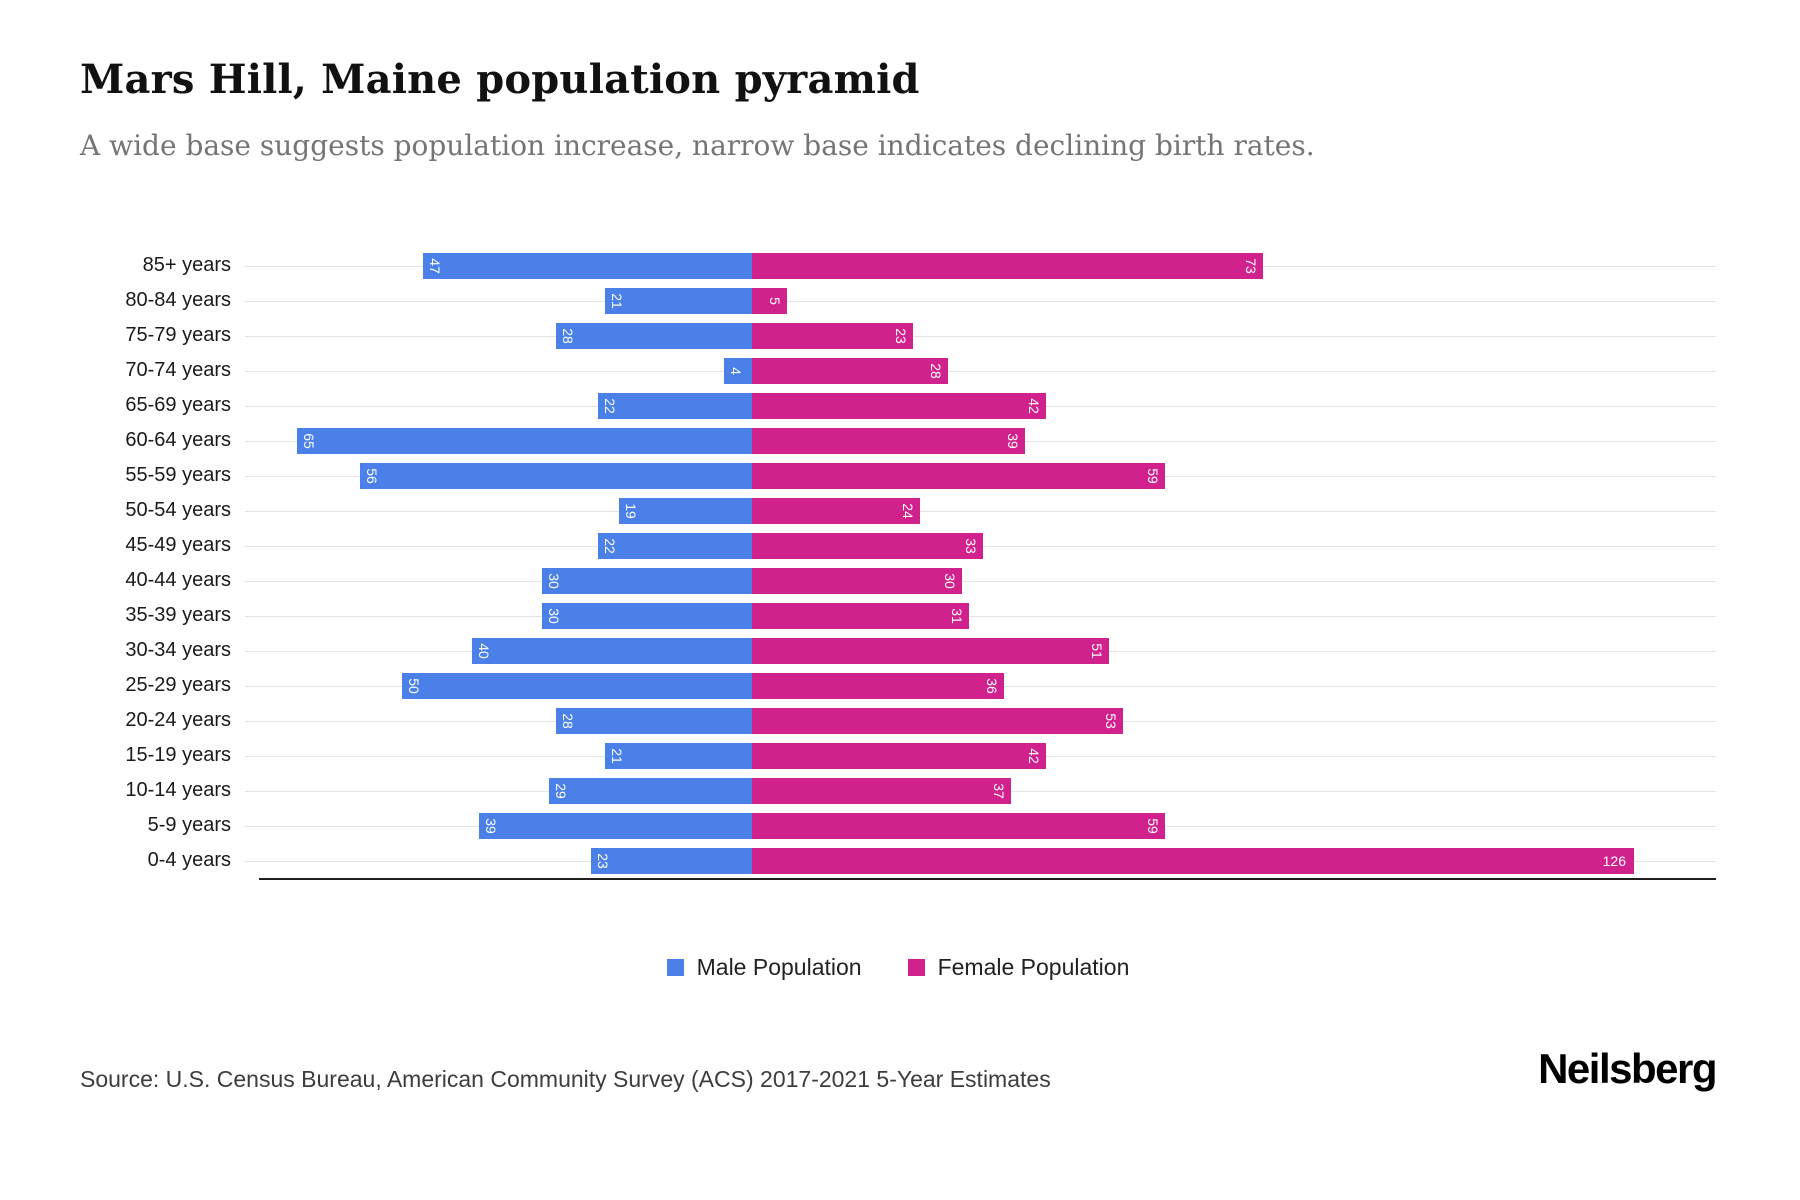 The image size is (1800, 1200). I want to click on female-value-label: 23, so click(901, 335).